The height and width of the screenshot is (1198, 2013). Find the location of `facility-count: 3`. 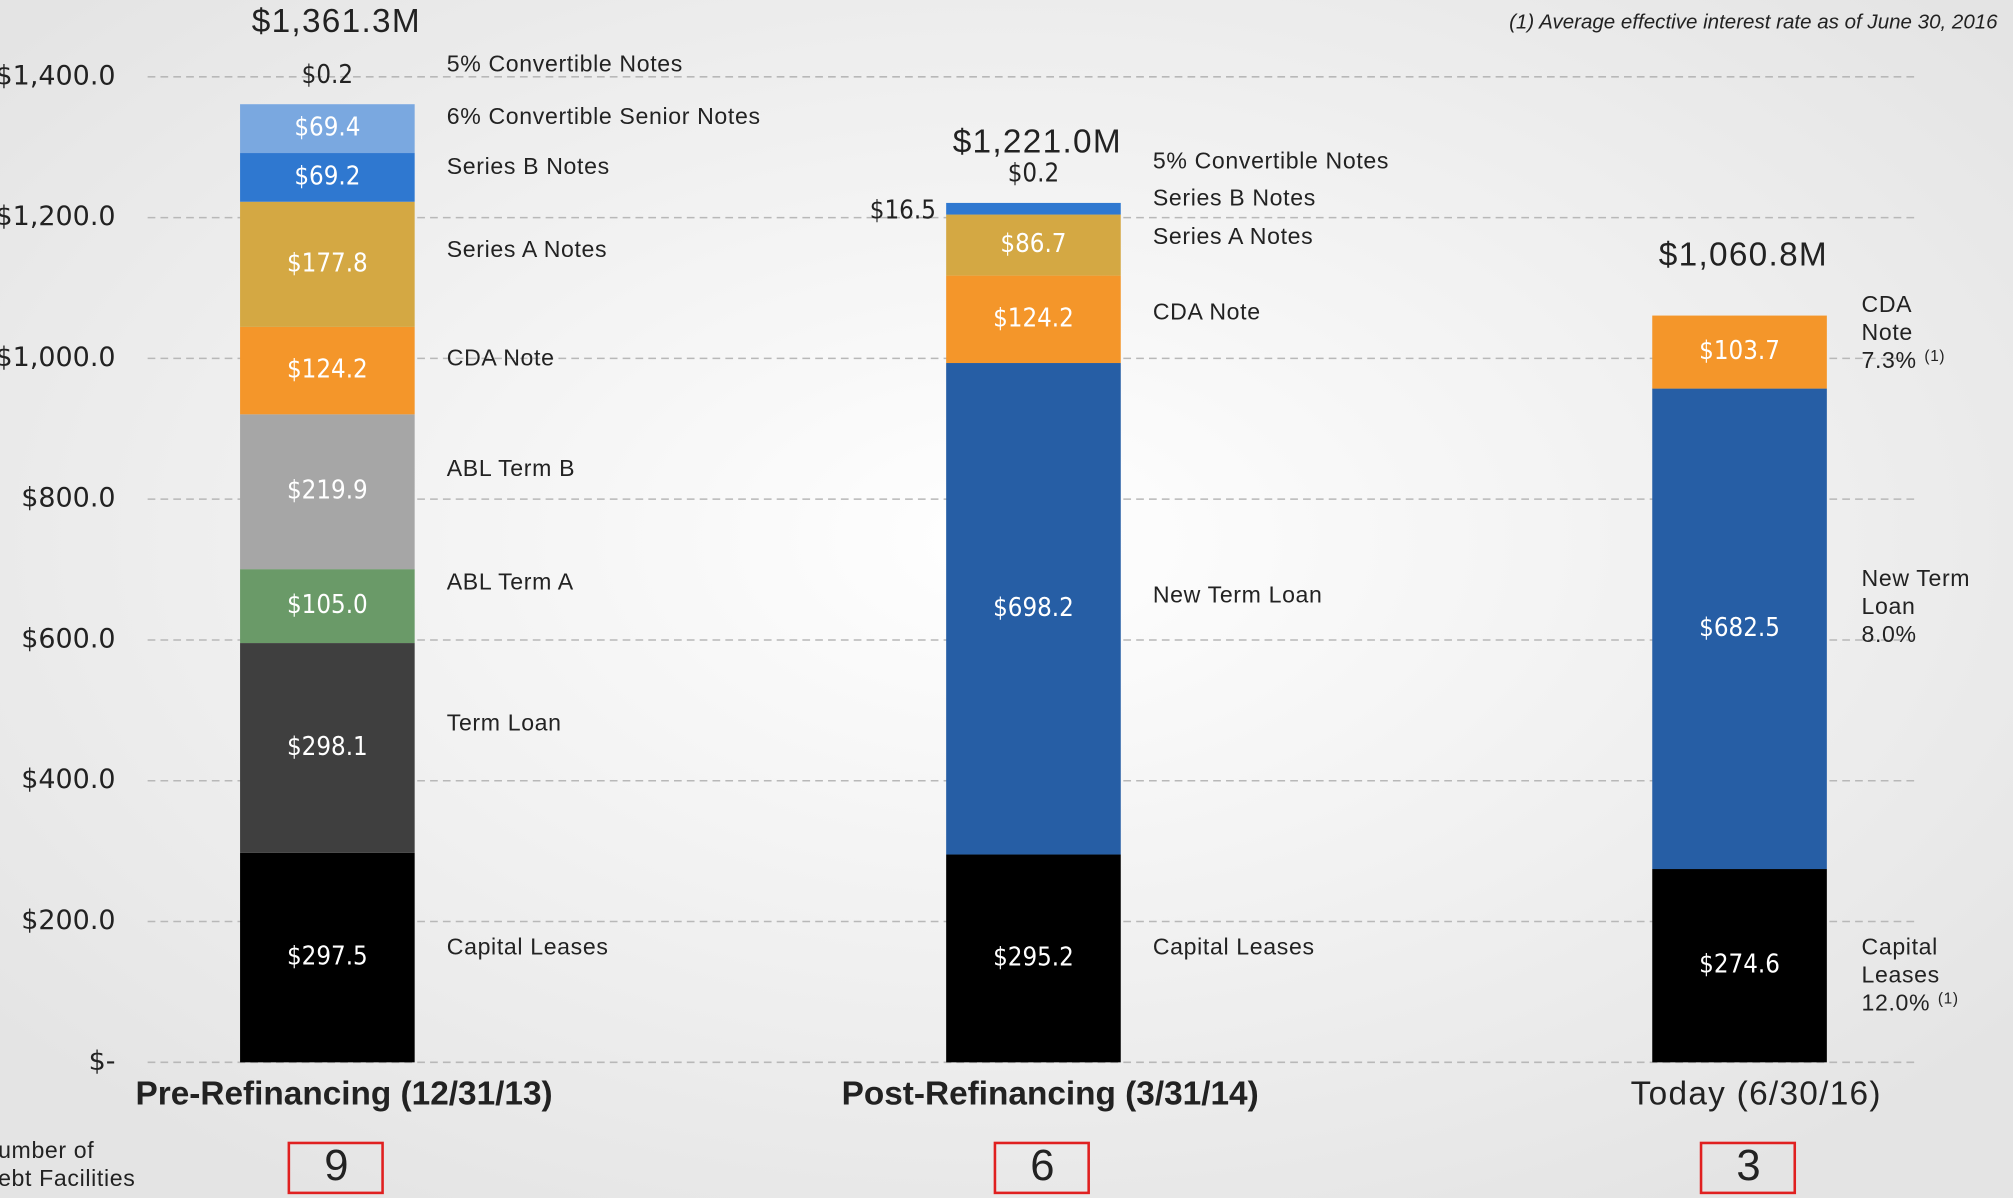

facility-count: 3 is located at coordinates (1748, 1166).